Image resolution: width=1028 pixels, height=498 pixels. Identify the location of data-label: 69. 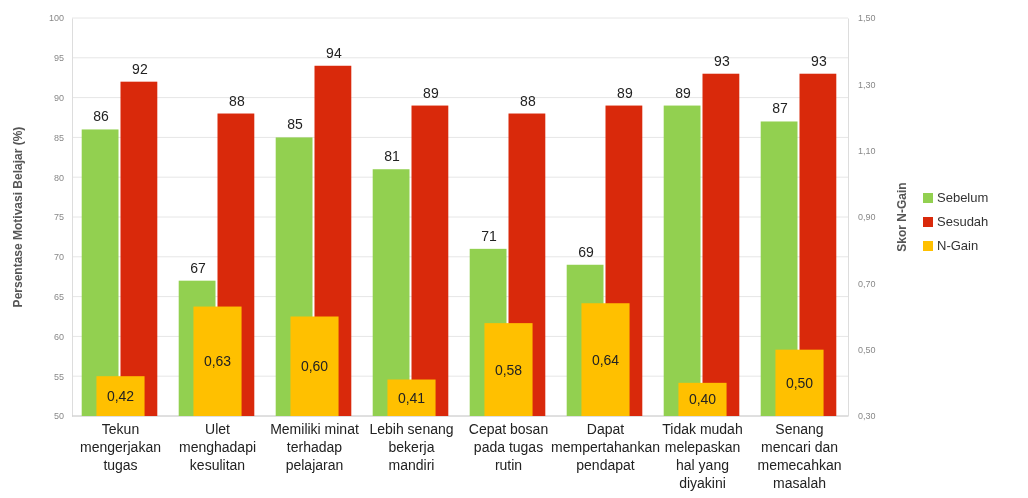
(586, 251).